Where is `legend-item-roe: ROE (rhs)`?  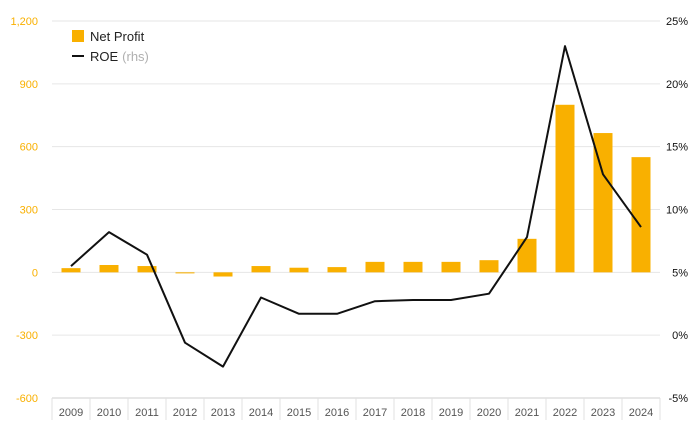 legend-item-roe: ROE (rhs) is located at coordinates (110, 56).